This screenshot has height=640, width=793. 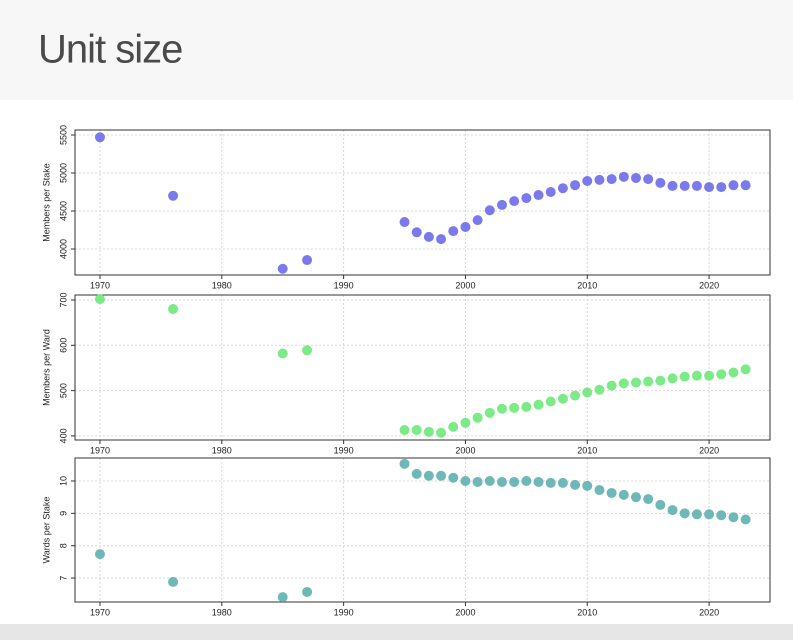 What do you see at coordinates (63, 481) in the screenshot?
I see `y-tick-label: 10` at bounding box center [63, 481].